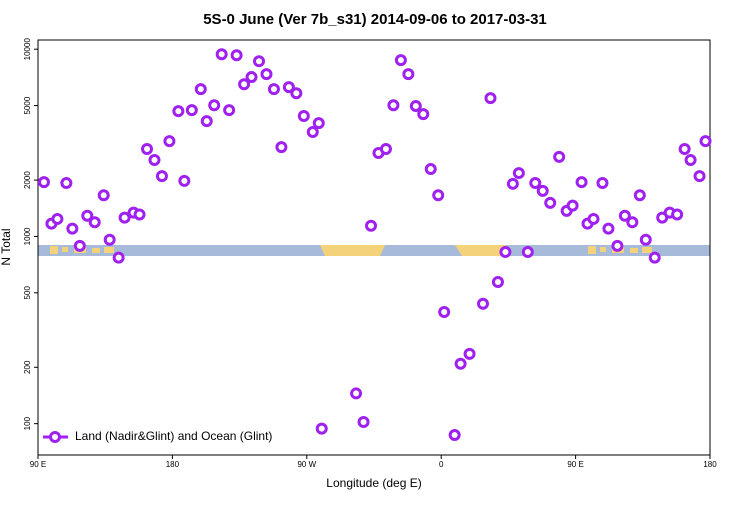 This screenshot has width=750, height=505. What do you see at coordinates (27, 236) in the screenshot?
I see `y-tick-label: 1000` at bounding box center [27, 236].